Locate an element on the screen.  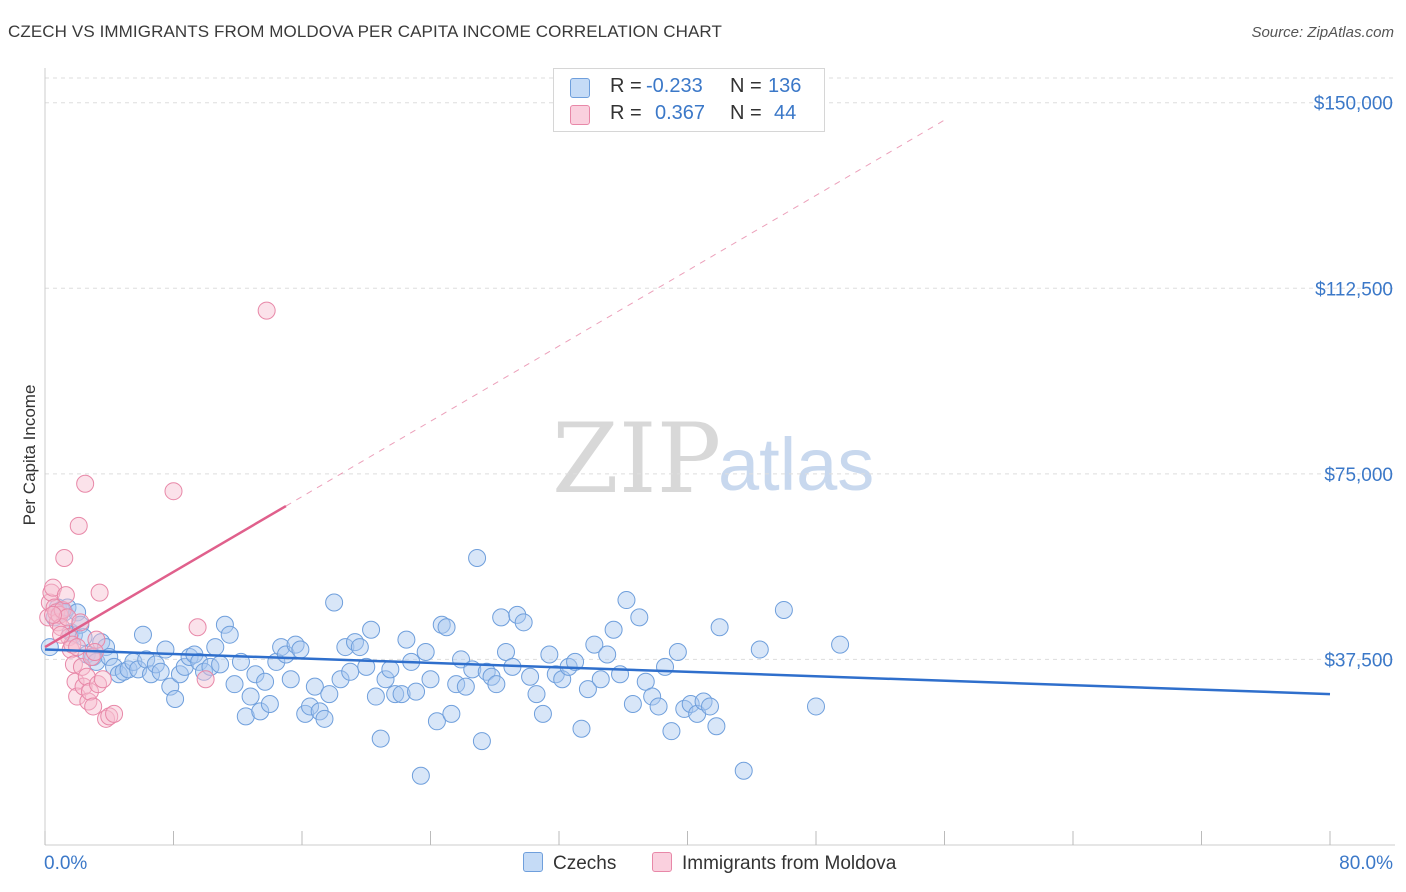
y-tick-label: $150,000 is located at coordinates (1353, 104).